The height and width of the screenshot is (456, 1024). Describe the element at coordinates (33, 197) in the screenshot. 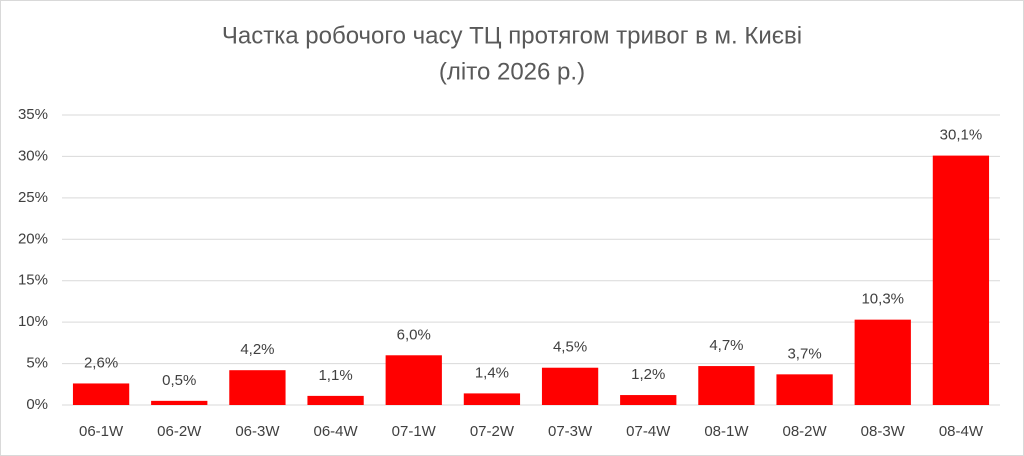

I see `y-tick-label: 25%` at that location.